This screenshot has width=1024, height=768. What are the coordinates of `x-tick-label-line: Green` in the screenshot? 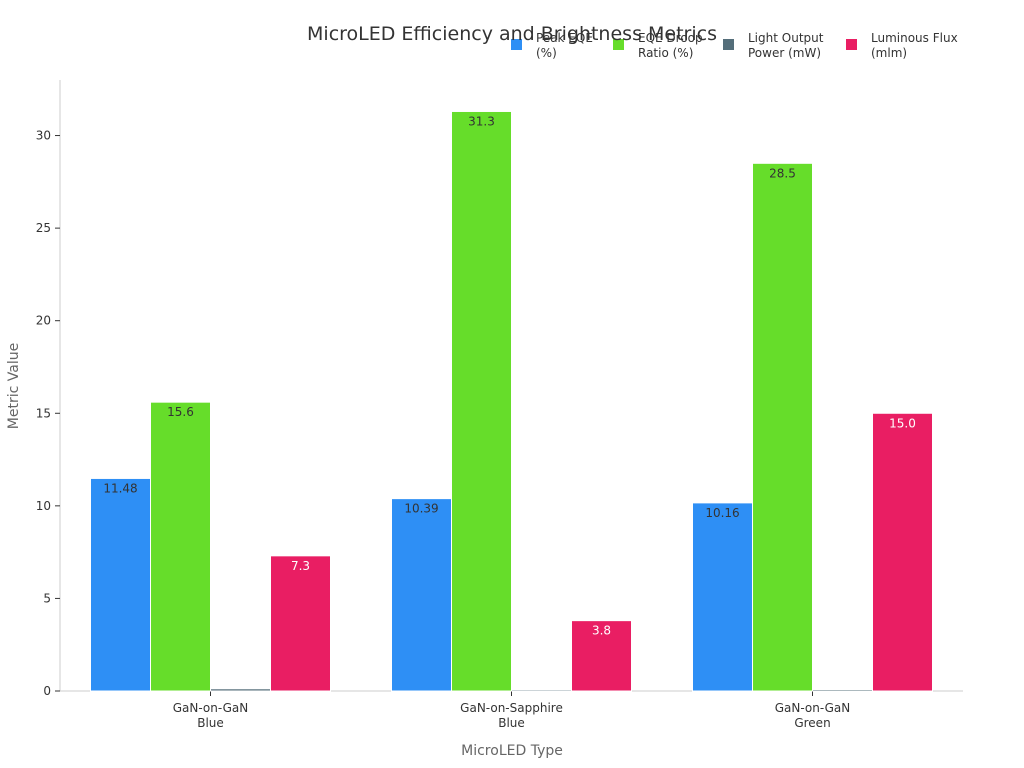 It's located at (812, 723).